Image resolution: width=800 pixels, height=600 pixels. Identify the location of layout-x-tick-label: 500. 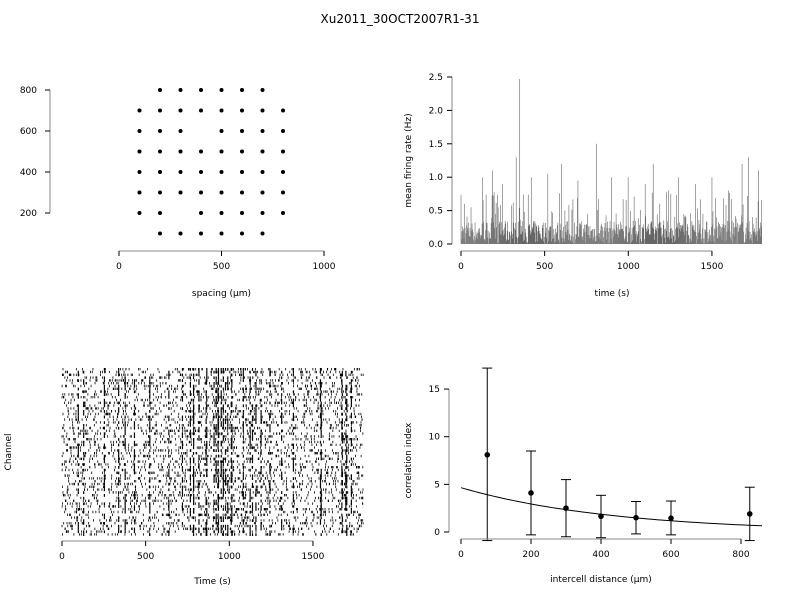
(221, 267).